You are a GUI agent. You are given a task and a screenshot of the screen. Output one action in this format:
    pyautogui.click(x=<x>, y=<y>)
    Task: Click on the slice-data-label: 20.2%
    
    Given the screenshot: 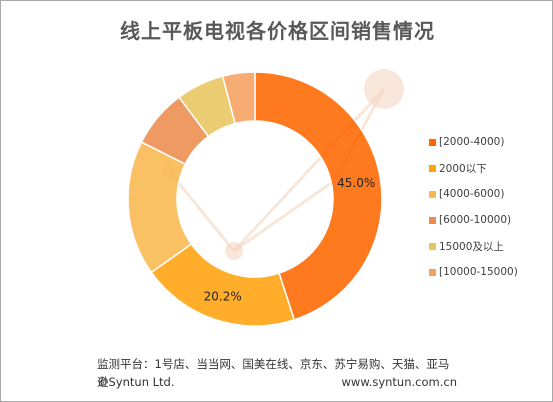 What is the action you would take?
    pyautogui.click(x=223, y=296)
    